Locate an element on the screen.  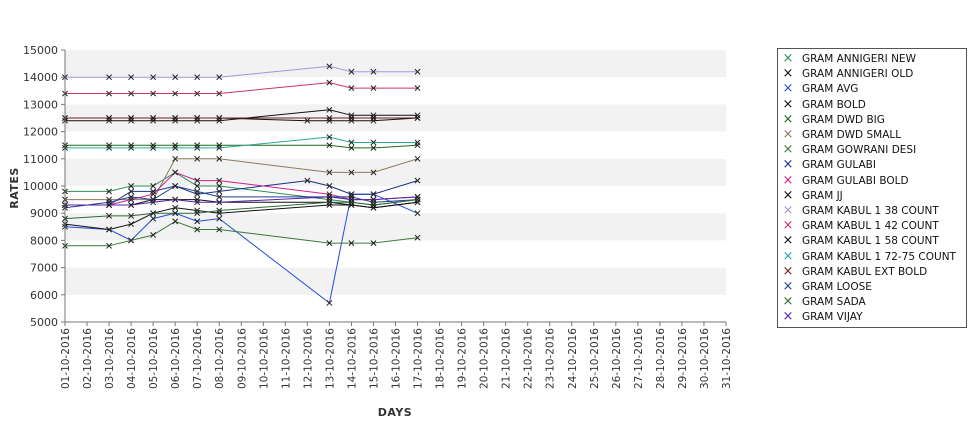
legend-label: GRAM DWD SMALL is located at coordinates (852, 135).